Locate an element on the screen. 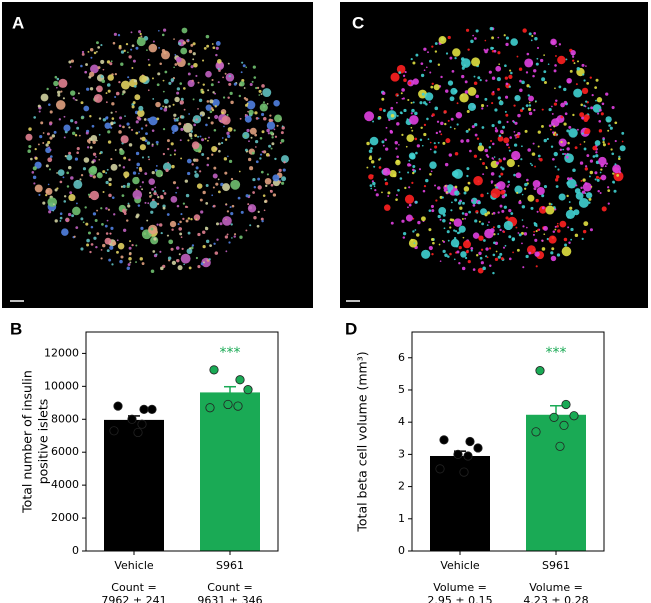  significance-label: *** is located at coordinates (556, 353).